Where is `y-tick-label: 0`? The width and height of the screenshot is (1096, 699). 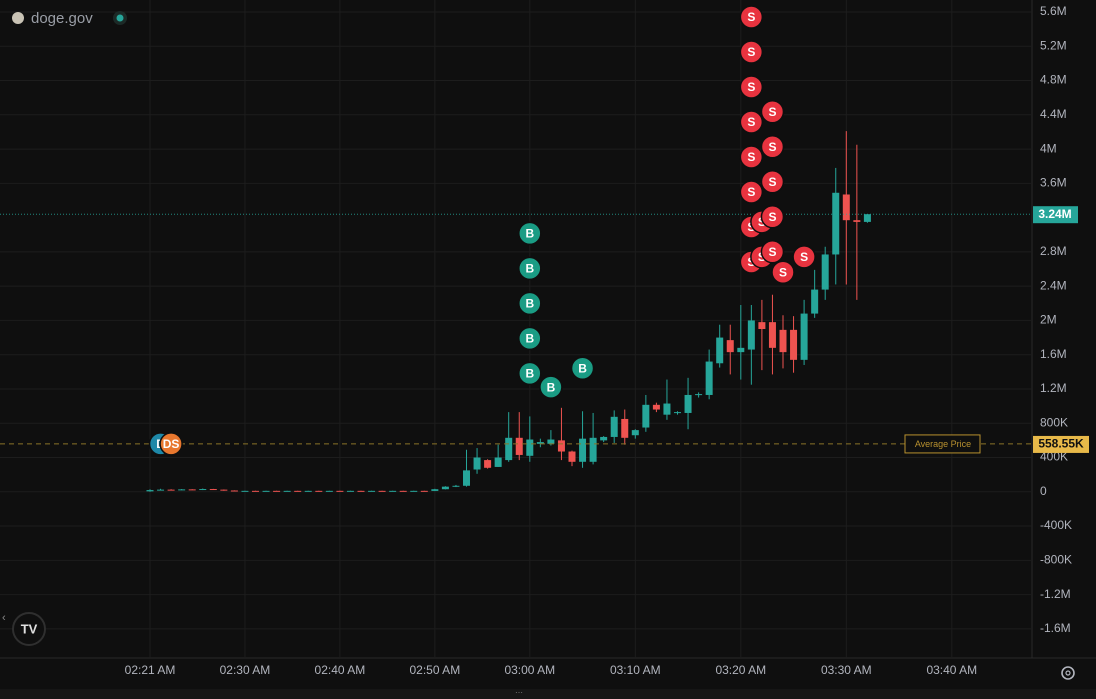
y-tick-label: 0 is located at coordinates (1043, 491).